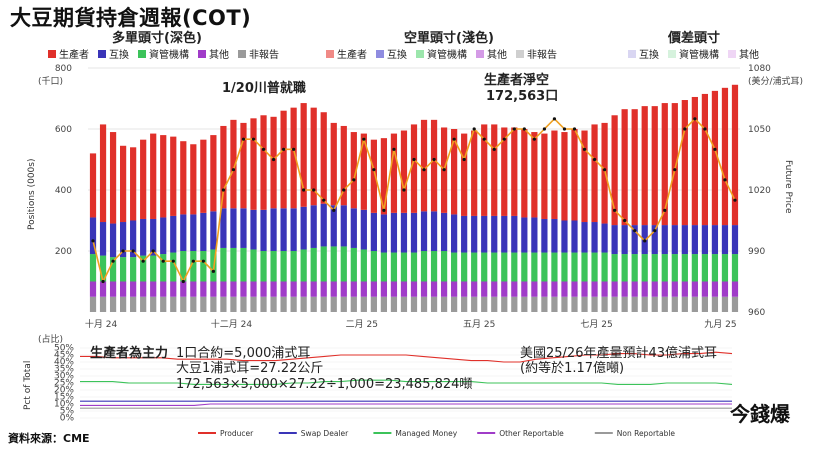 This screenshot has width=820, height=452. What do you see at coordinates (531, 433) in the screenshot?
I see `pct-legend-label: Other Reportable` at bounding box center [531, 433].